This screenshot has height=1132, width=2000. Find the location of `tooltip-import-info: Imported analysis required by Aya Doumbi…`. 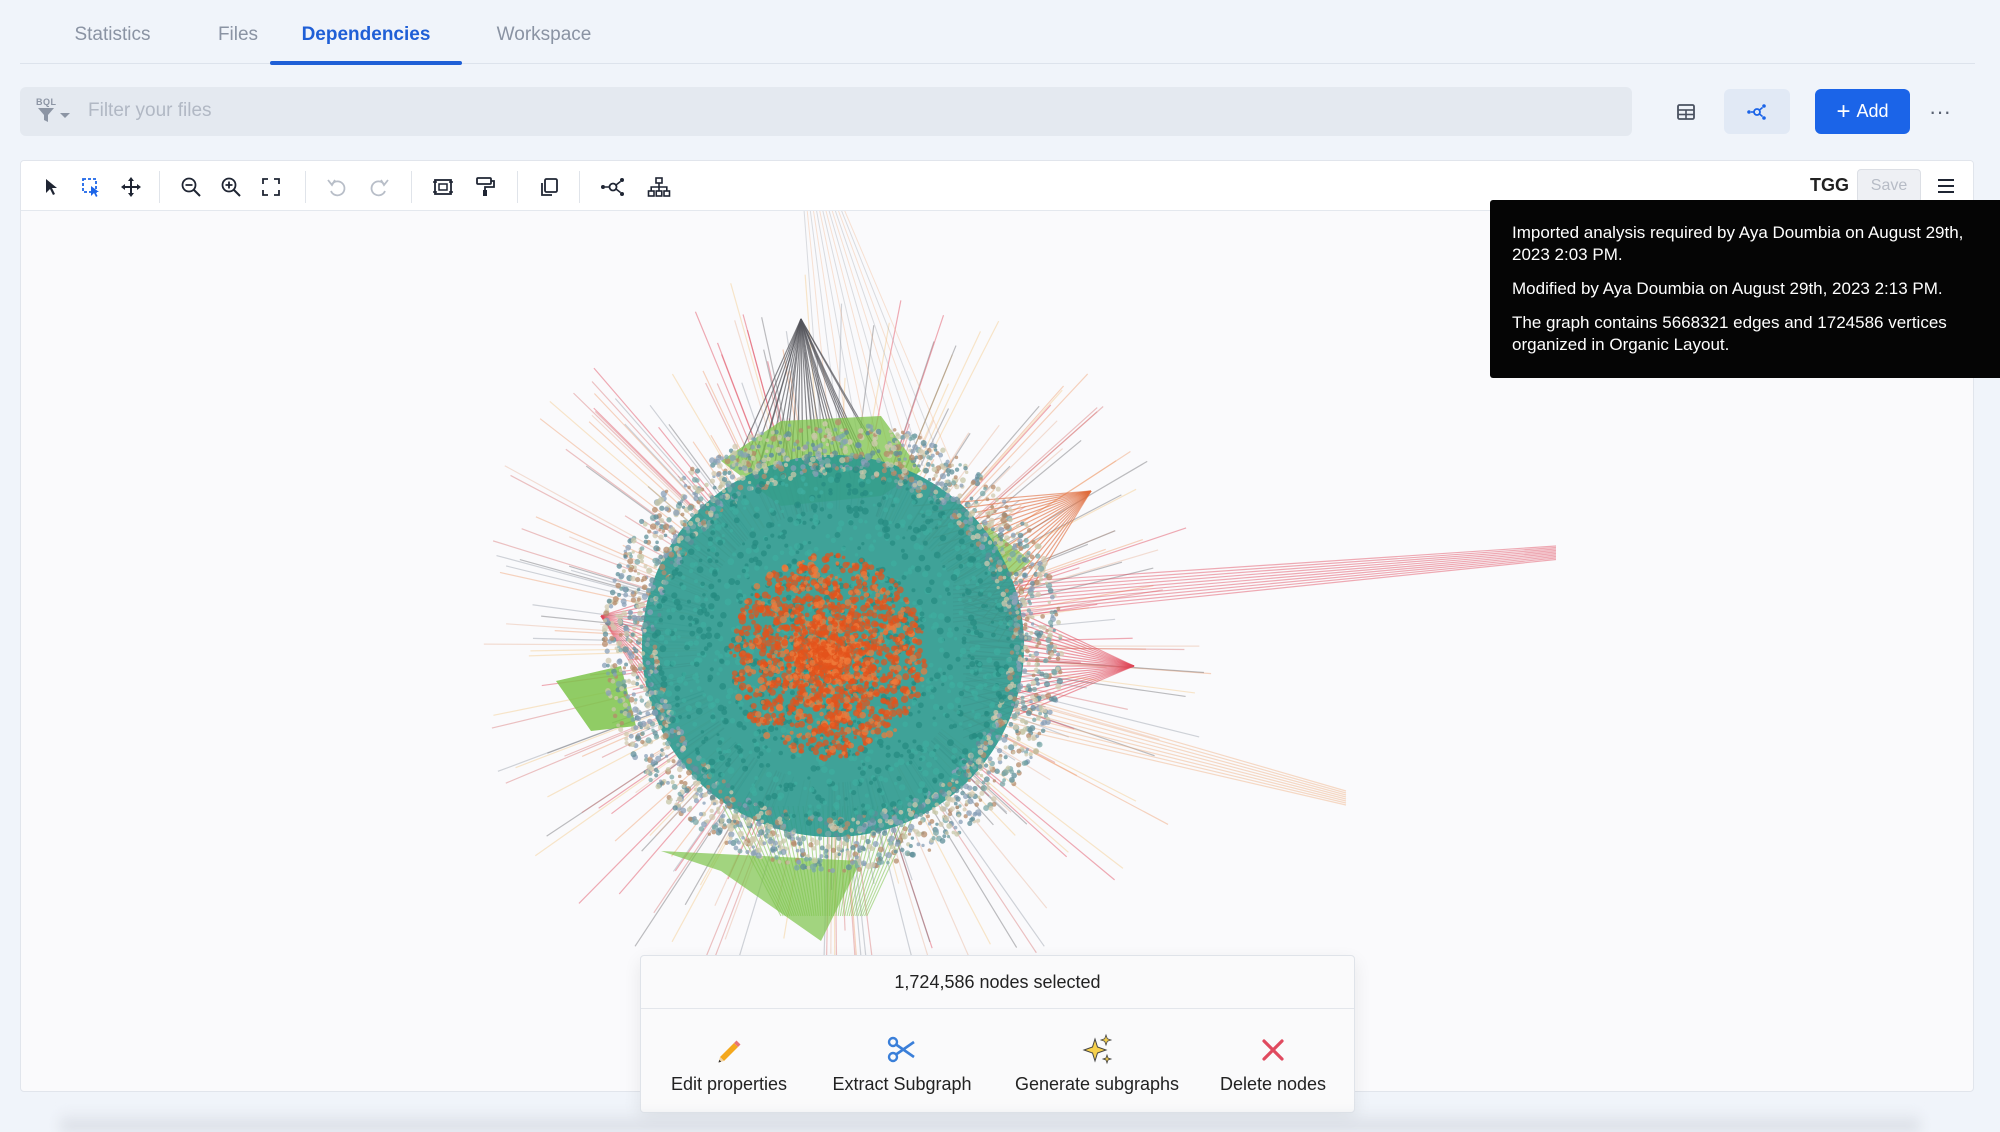

tooltip-import-info: Imported analysis required by Aya Doumbi… is located at coordinates (1738, 243).